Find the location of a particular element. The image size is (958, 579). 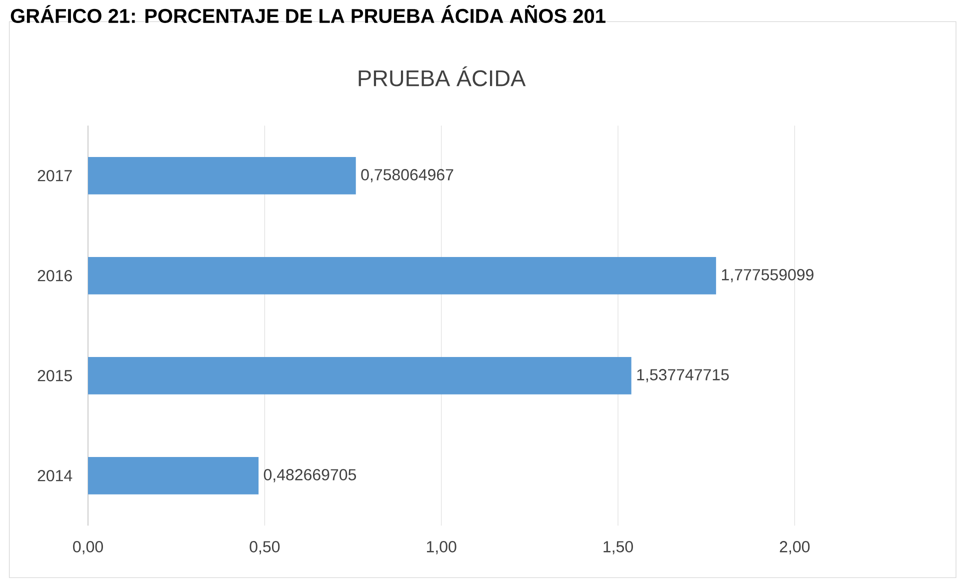

text: GRÁFICO 21: PORCENTAJE DE LA PRUEBA ÁCIDA AÑOS 201 is located at coordinates (308, 14).